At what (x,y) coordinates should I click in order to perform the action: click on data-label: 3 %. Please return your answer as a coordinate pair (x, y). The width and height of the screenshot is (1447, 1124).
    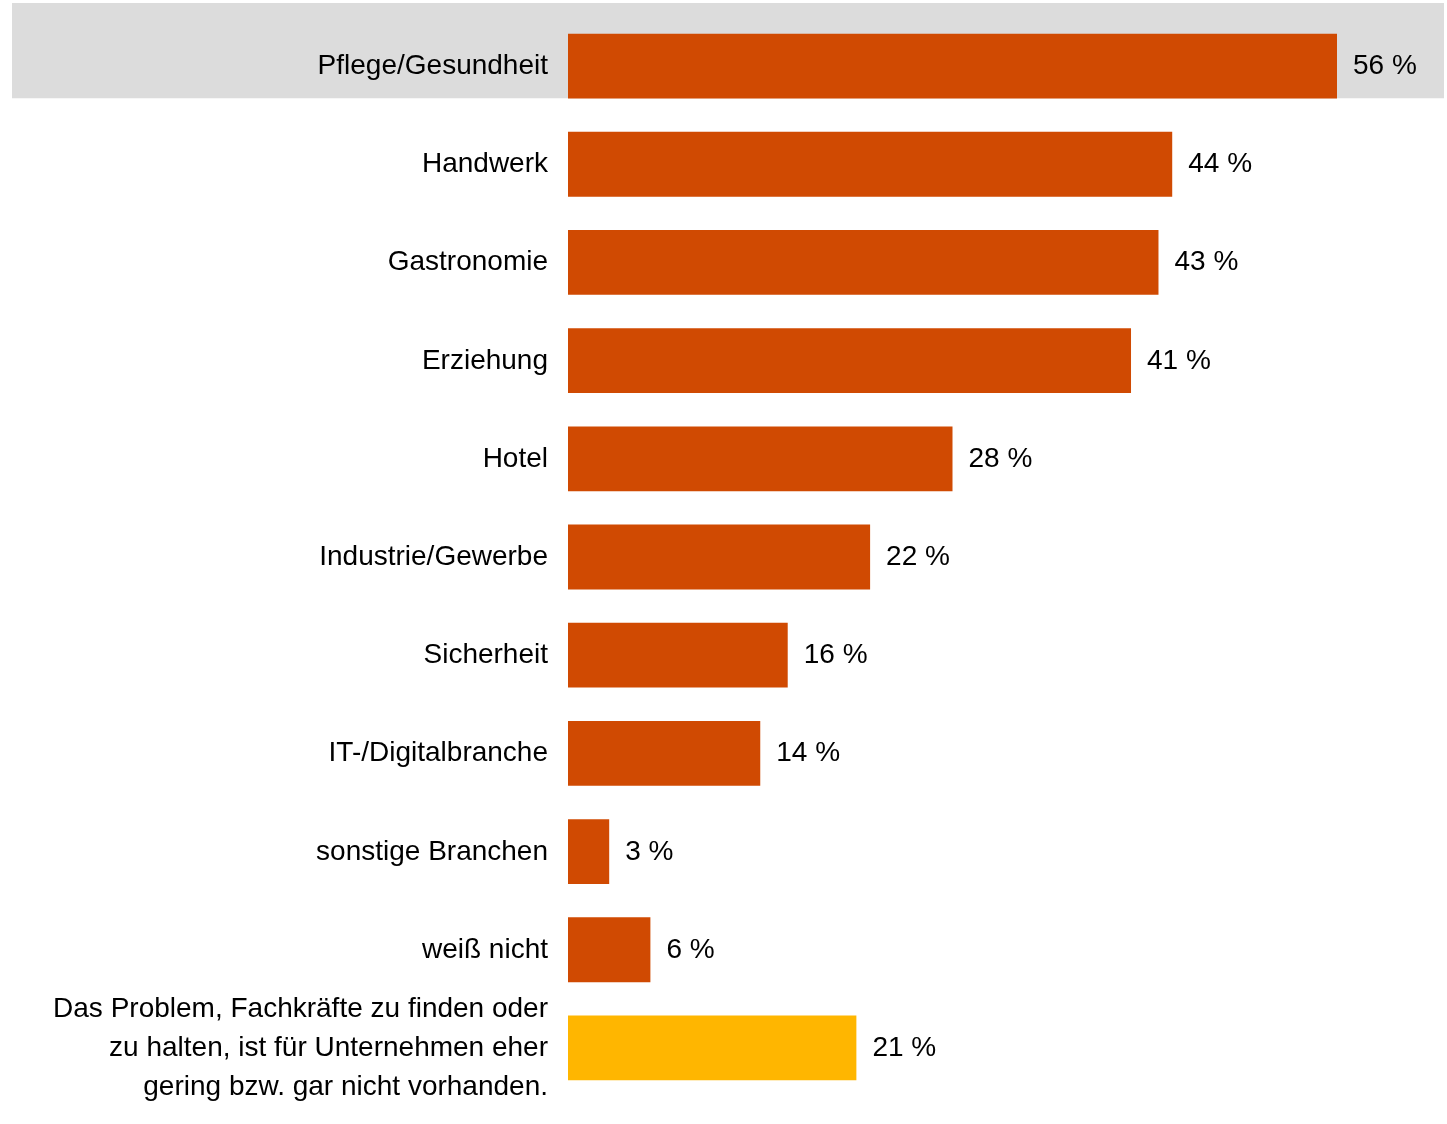
    Looking at the image, I should click on (649, 850).